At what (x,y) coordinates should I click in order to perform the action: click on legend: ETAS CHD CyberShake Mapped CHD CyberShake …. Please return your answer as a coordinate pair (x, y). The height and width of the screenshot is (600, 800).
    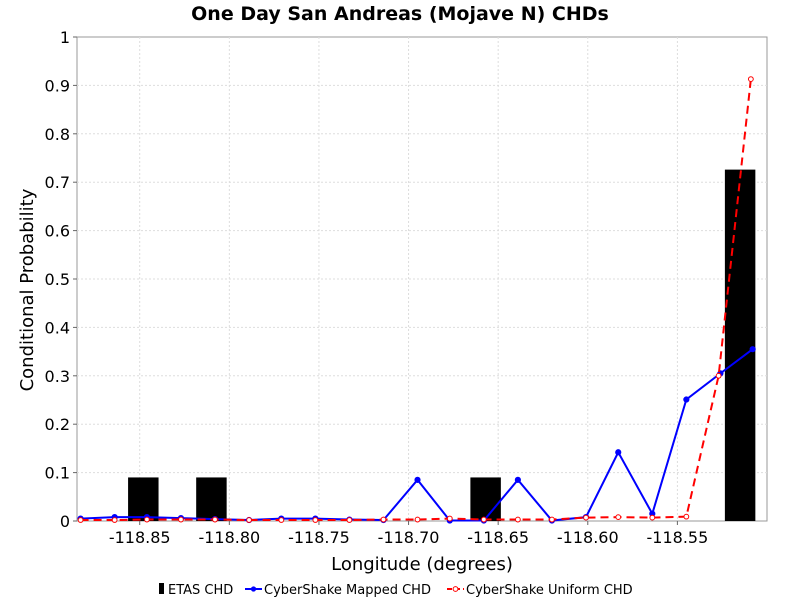
    Looking at the image, I should click on (396, 590).